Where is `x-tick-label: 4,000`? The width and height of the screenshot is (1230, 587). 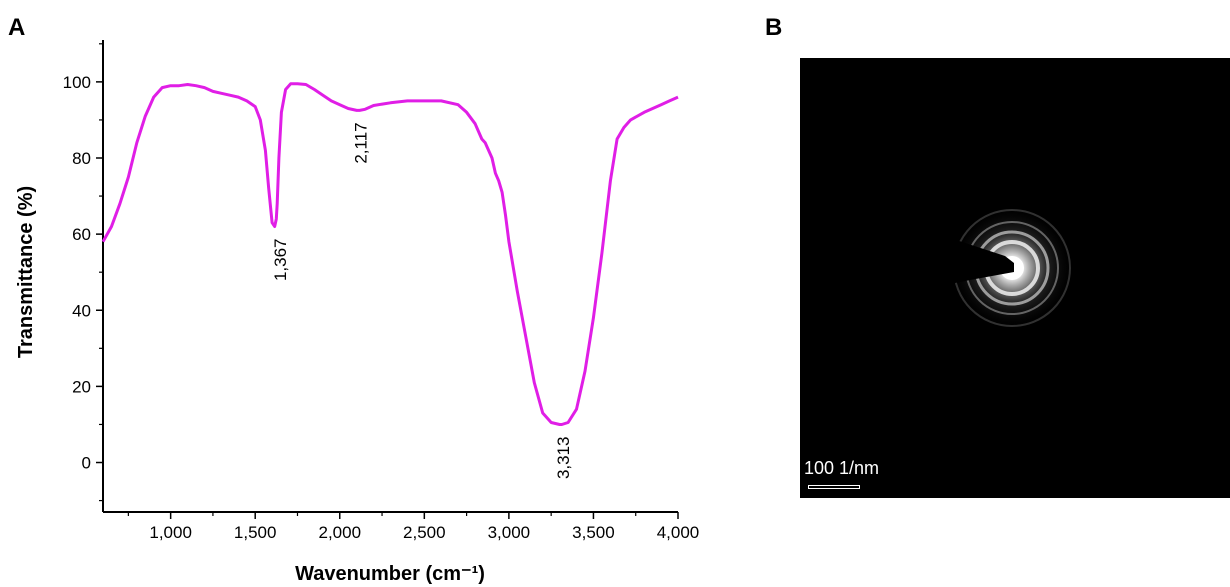
x-tick-label: 4,000 is located at coordinates (678, 532).